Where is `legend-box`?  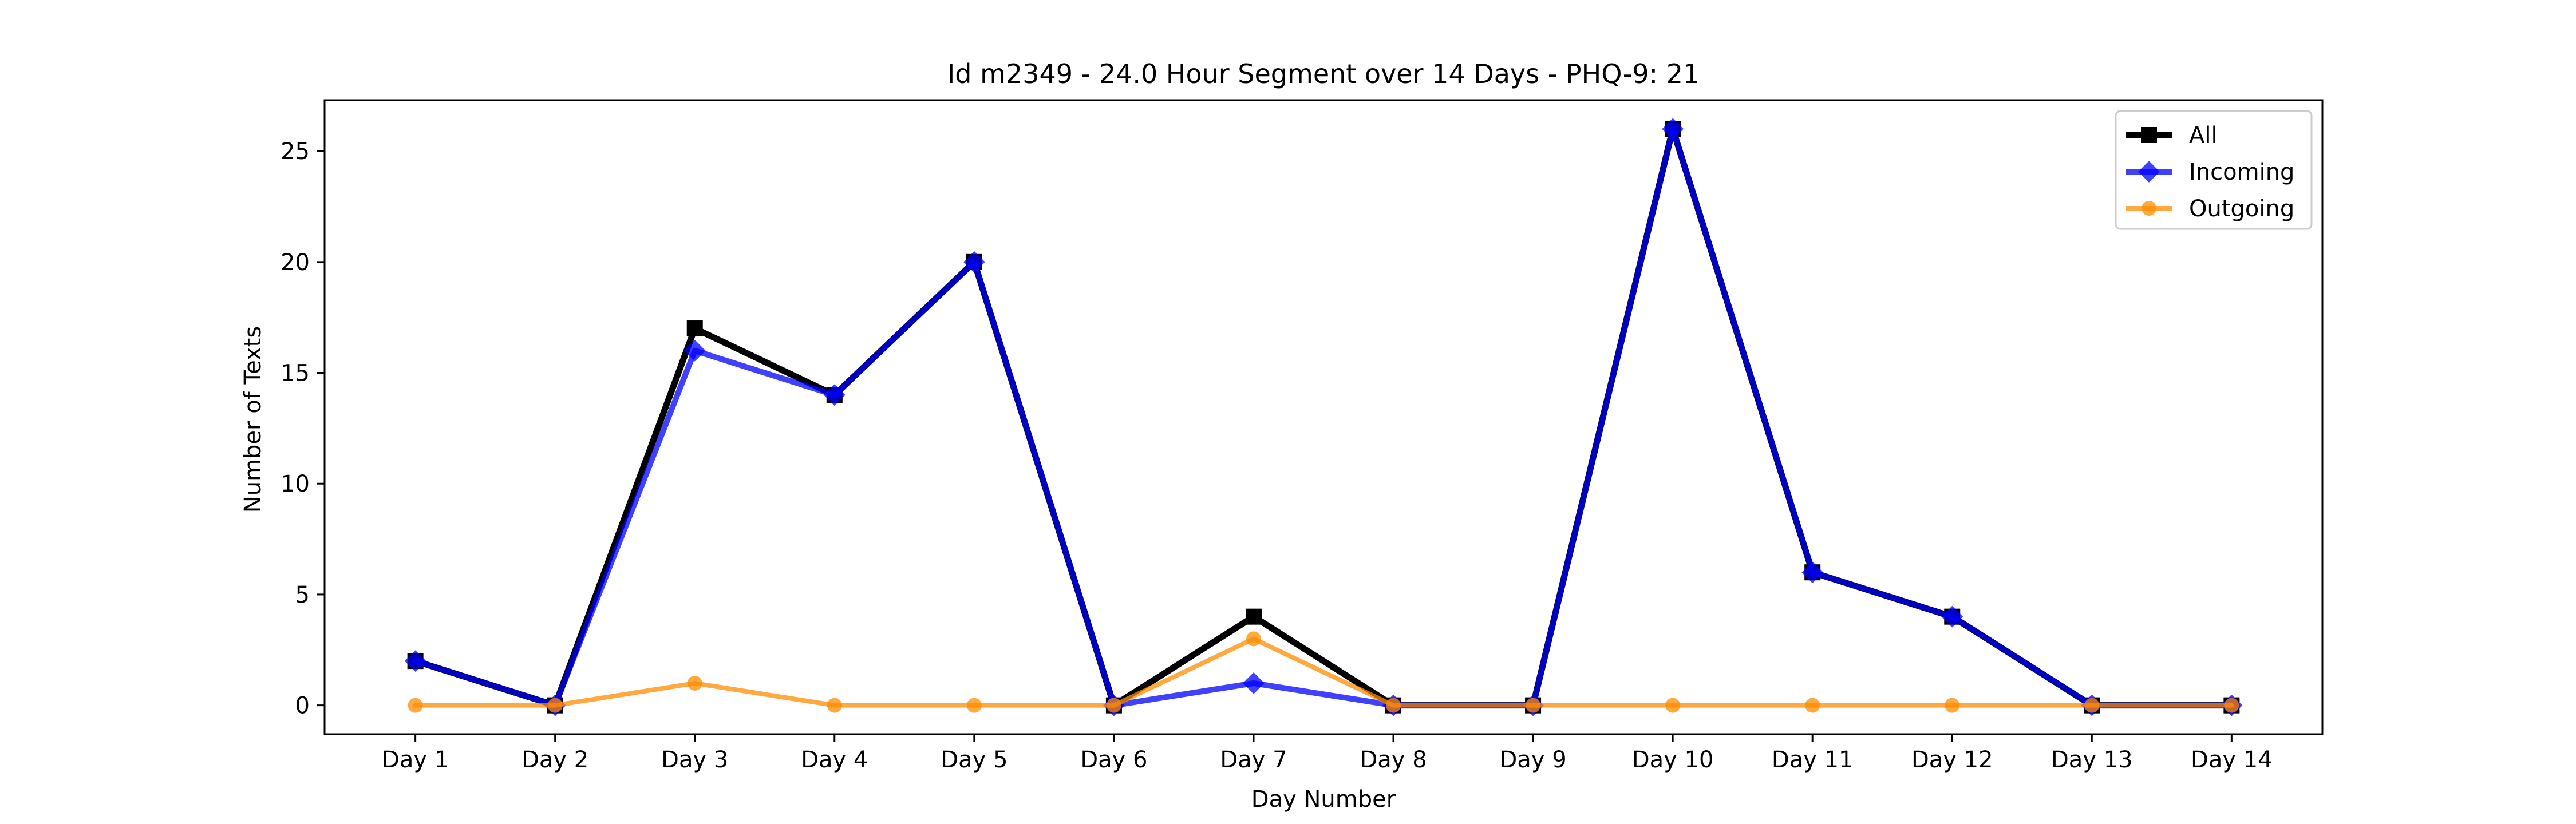 legend-box is located at coordinates (2214, 170).